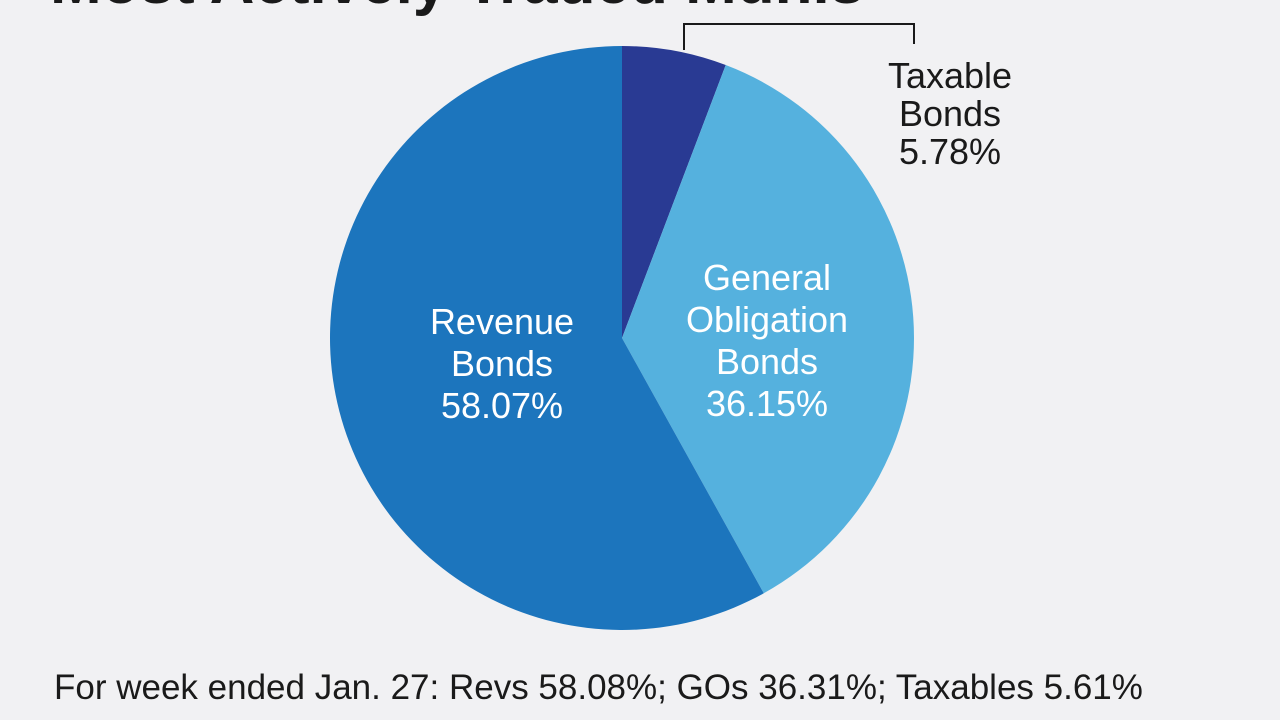 Image resolution: width=1280 pixels, height=720 pixels. What do you see at coordinates (502, 405) in the screenshot?
I see `pie-label-line: 58.07%` at bounding box center [502, 405].